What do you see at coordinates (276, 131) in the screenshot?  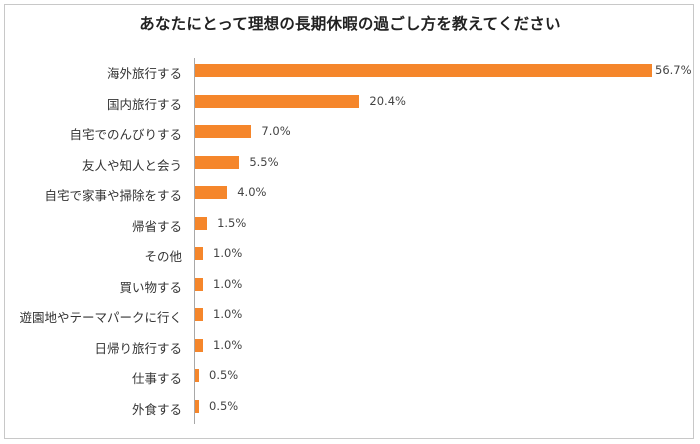 I see `value-label: 7.0%` at bounding box center [276, 131].